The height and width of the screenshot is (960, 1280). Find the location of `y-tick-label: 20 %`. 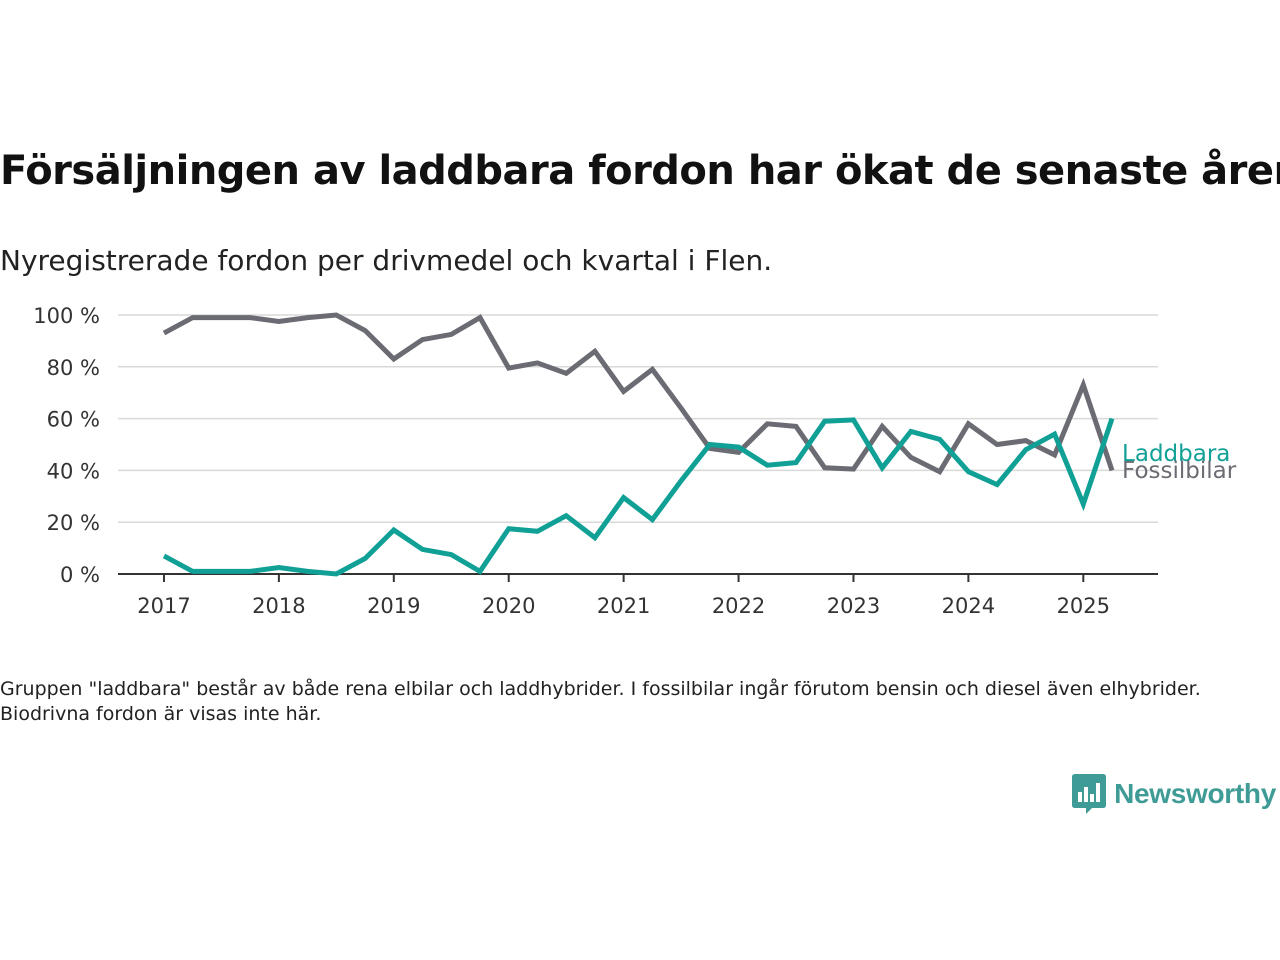

y-tick-label: 20 % is located at coordinates (73, 523).